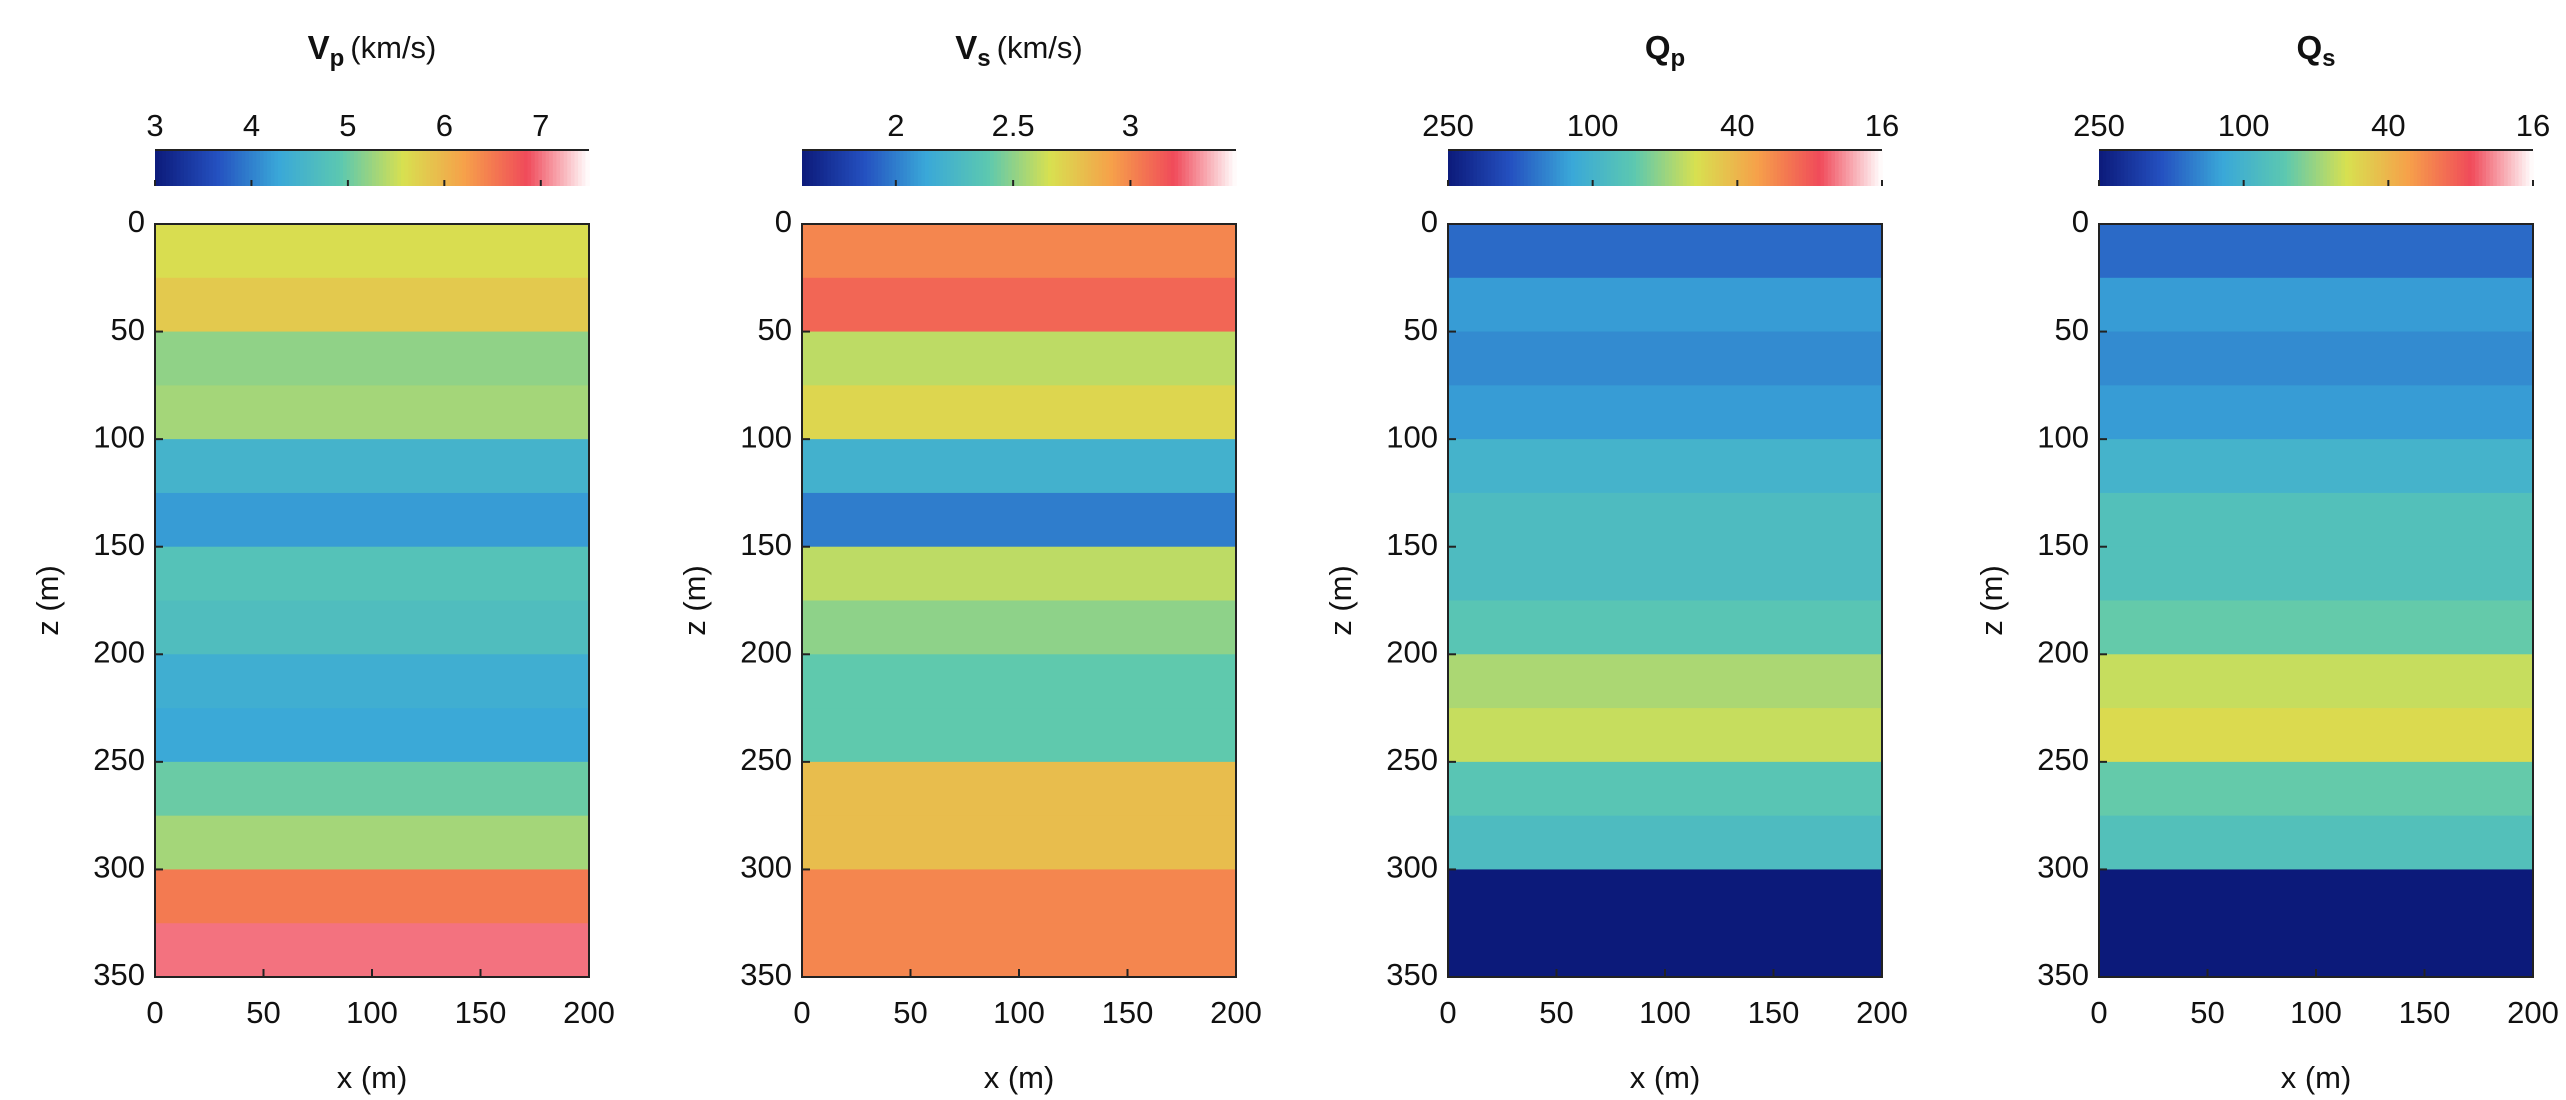 Image resolution: width=2566 pixels, height=1100 pixels. Describe the element at coordinates (2425, 1012) in the screenshot. I see `x-tick-label: 150` at that location.